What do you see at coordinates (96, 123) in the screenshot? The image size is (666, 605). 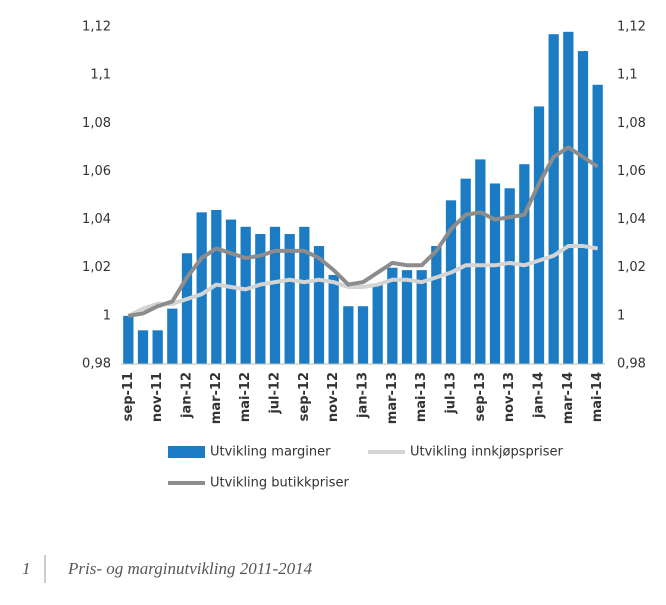 I see `y-tick-label: 1,08` at bounding box center [96, 123].